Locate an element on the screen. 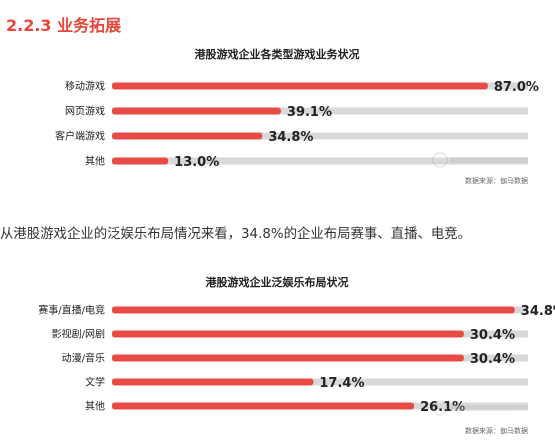 Image resolution: width=555 pixels, height=440 pixels. chart-title: 港股游戏企业各类型游戏业务状况 is located at coordinates (277, 54).